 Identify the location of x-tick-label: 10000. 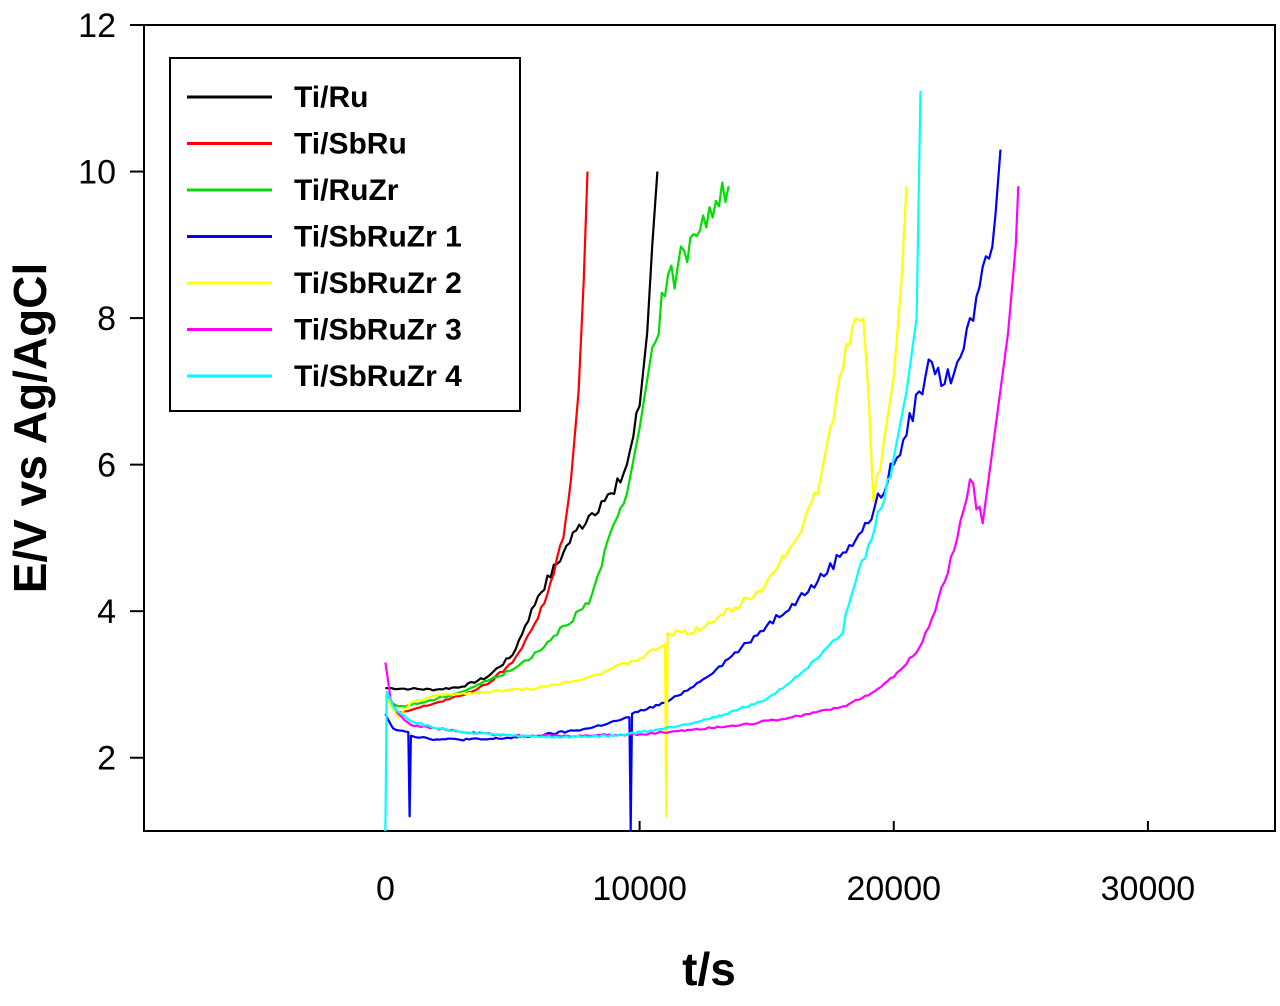
(639, 889).